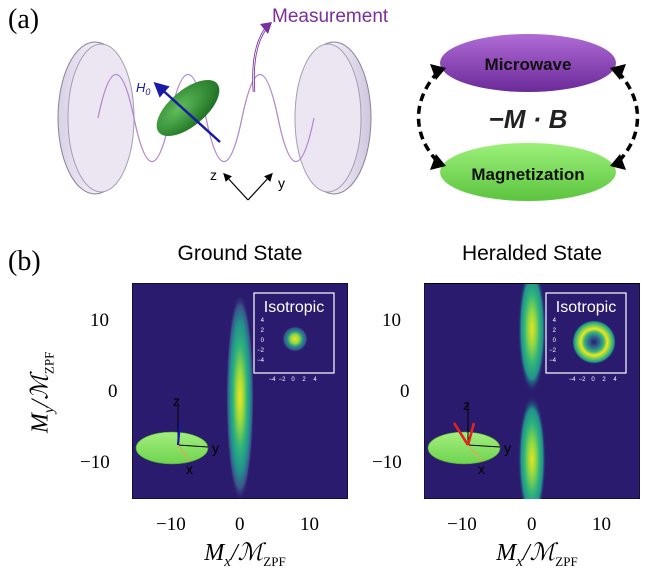  What do you see at coordinates (188, 108) in the screenshot?
I see `magnet-ellipsoid` at bounding box center [188, 108].